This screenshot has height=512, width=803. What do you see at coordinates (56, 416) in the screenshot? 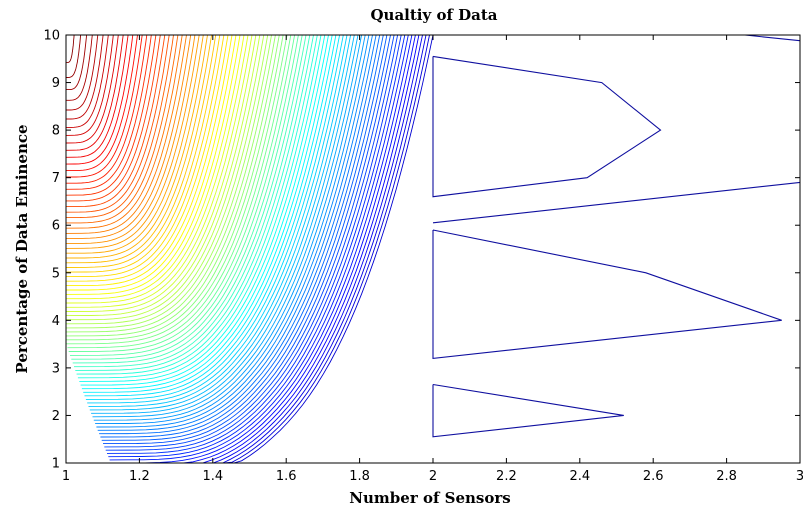
I see `y-tick-label: 2` at bounding box center [56, 416].